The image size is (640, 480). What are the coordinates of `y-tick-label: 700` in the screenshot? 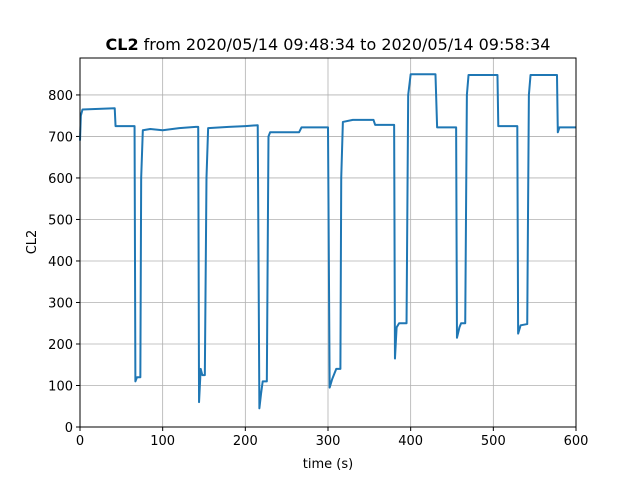 It's located at (60, 137).